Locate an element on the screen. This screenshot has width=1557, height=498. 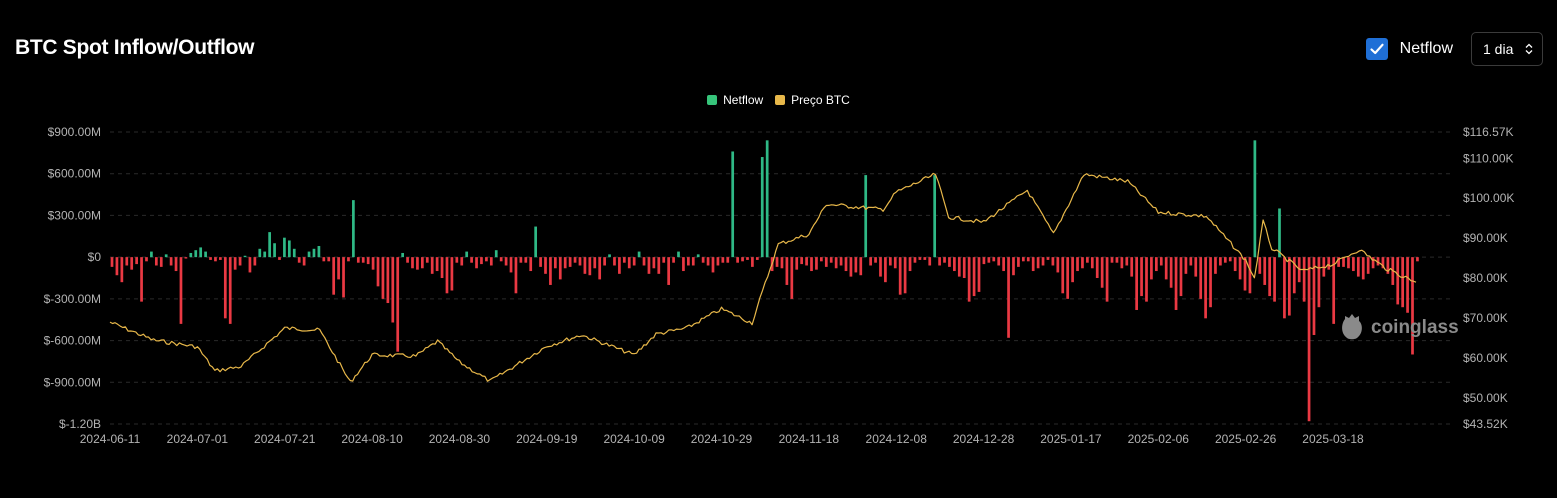
left-tick-label: $-600.00M is located at coordinates (72, 341).